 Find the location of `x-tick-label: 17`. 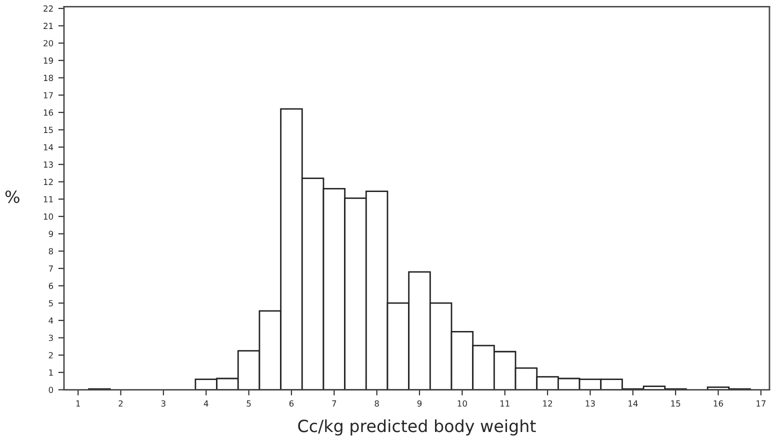

x-tick-label: 17 is located at coordinates (761, 403).